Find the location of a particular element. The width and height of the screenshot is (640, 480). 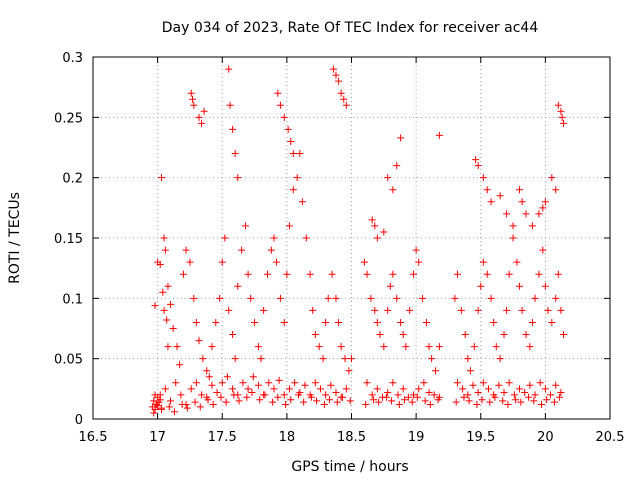

x-tick-label: 17.5 is located at coordinates (222, 437).